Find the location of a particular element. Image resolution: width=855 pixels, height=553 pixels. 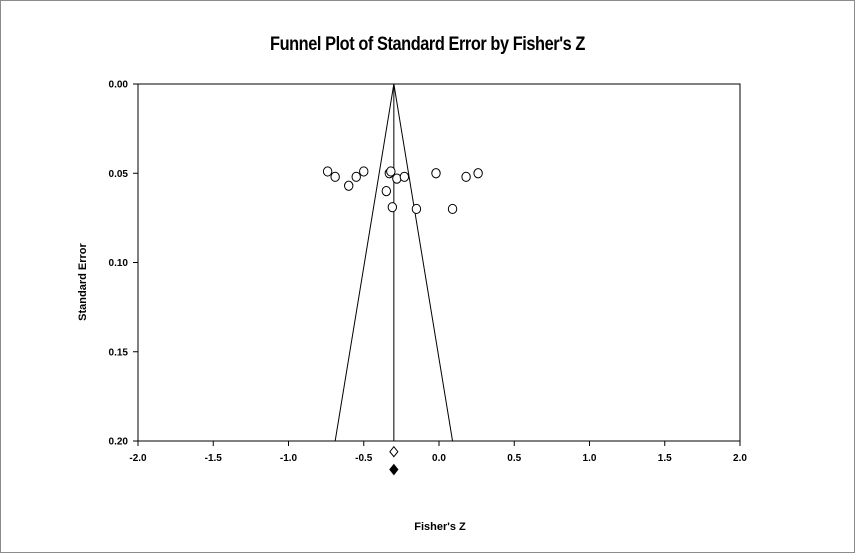

x-tick-label: 0.5 is located at coordinates (514, 458).